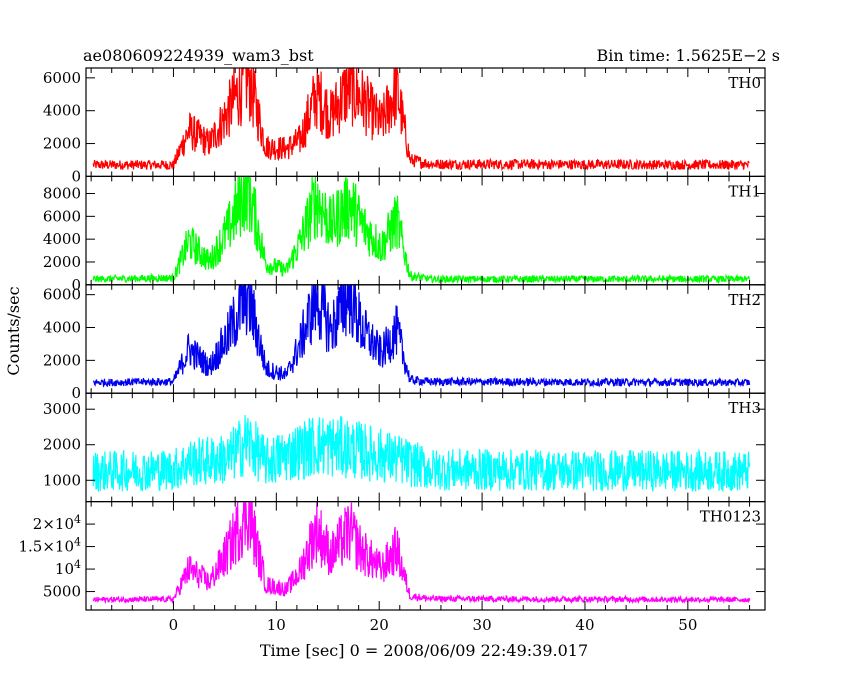  What do you see at coordinates (62, 592) in the screenshot?
I see `y-tick-label: 5000` at bounding box center [62, 592].